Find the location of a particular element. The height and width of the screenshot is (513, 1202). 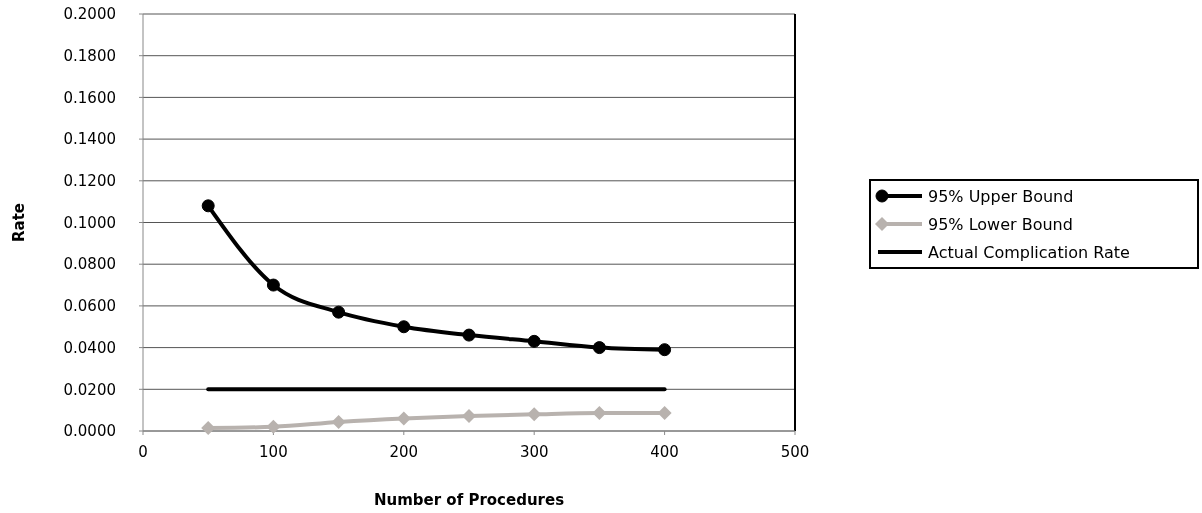

y-tick-label: 0.1000 is located at coordinates (89, 222).